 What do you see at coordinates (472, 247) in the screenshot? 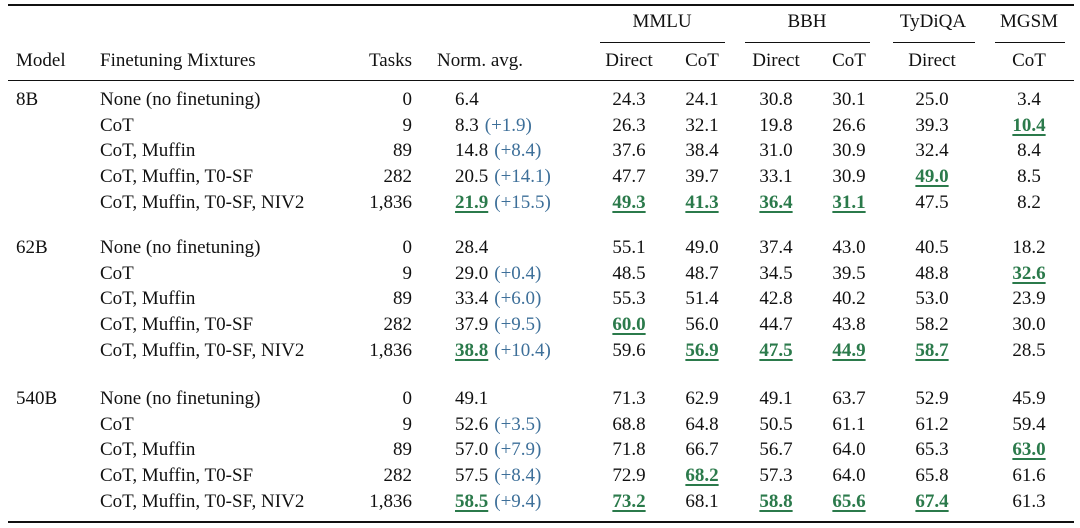
I see `norm-avg: 28.4` at bounding box center [472, 247].